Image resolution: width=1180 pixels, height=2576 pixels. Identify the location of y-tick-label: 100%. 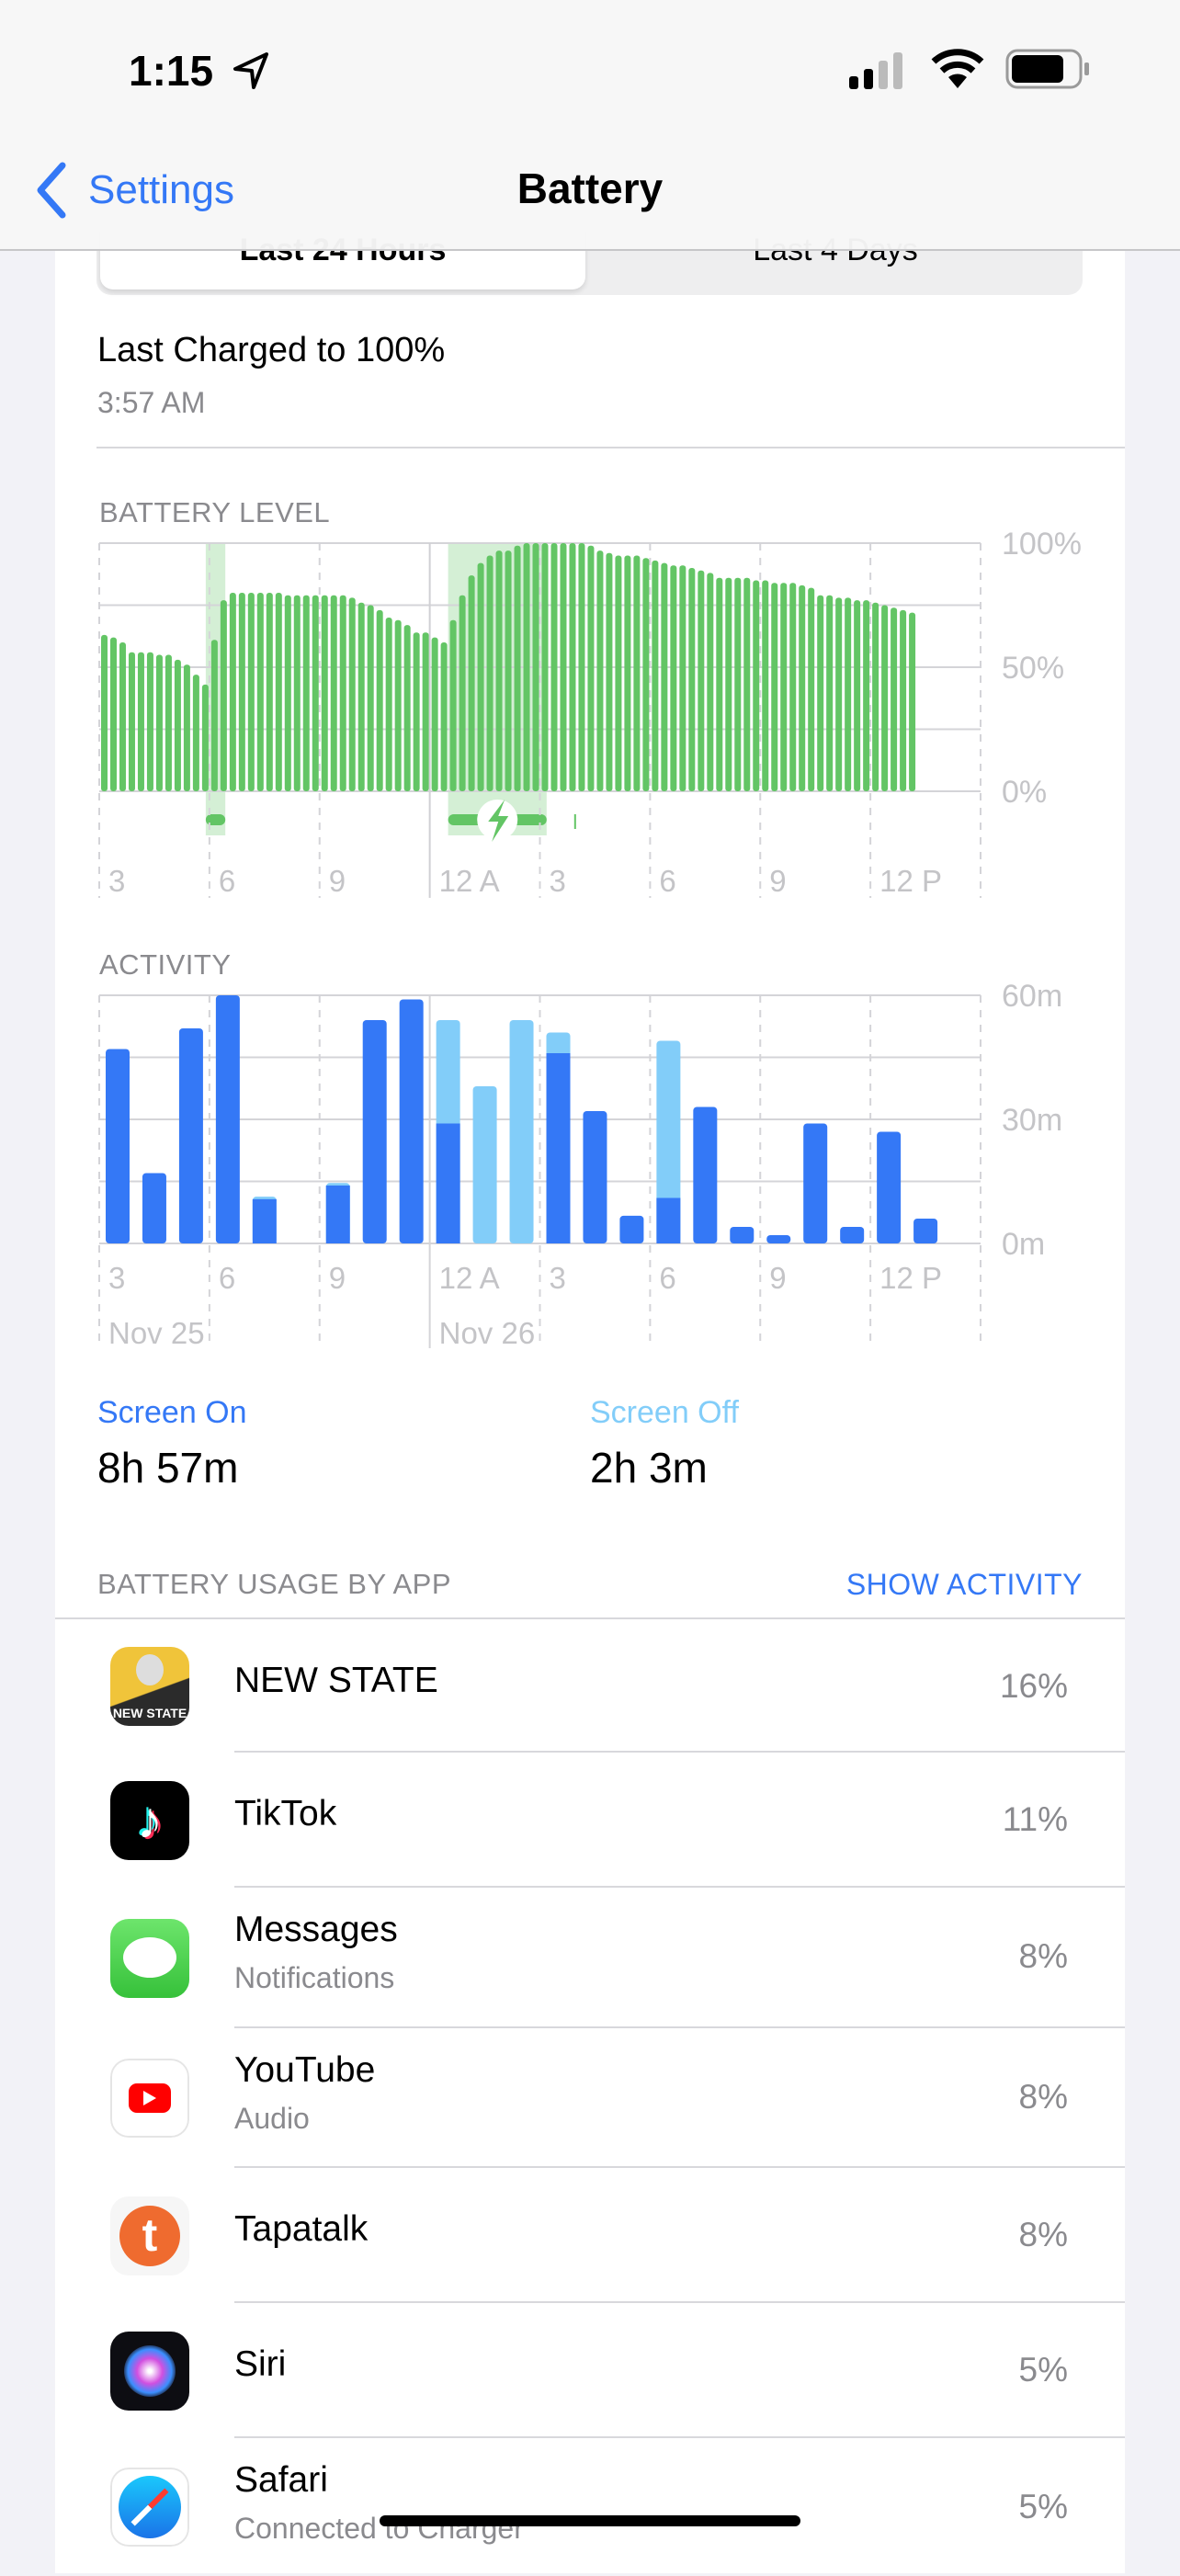
(1042, 544).